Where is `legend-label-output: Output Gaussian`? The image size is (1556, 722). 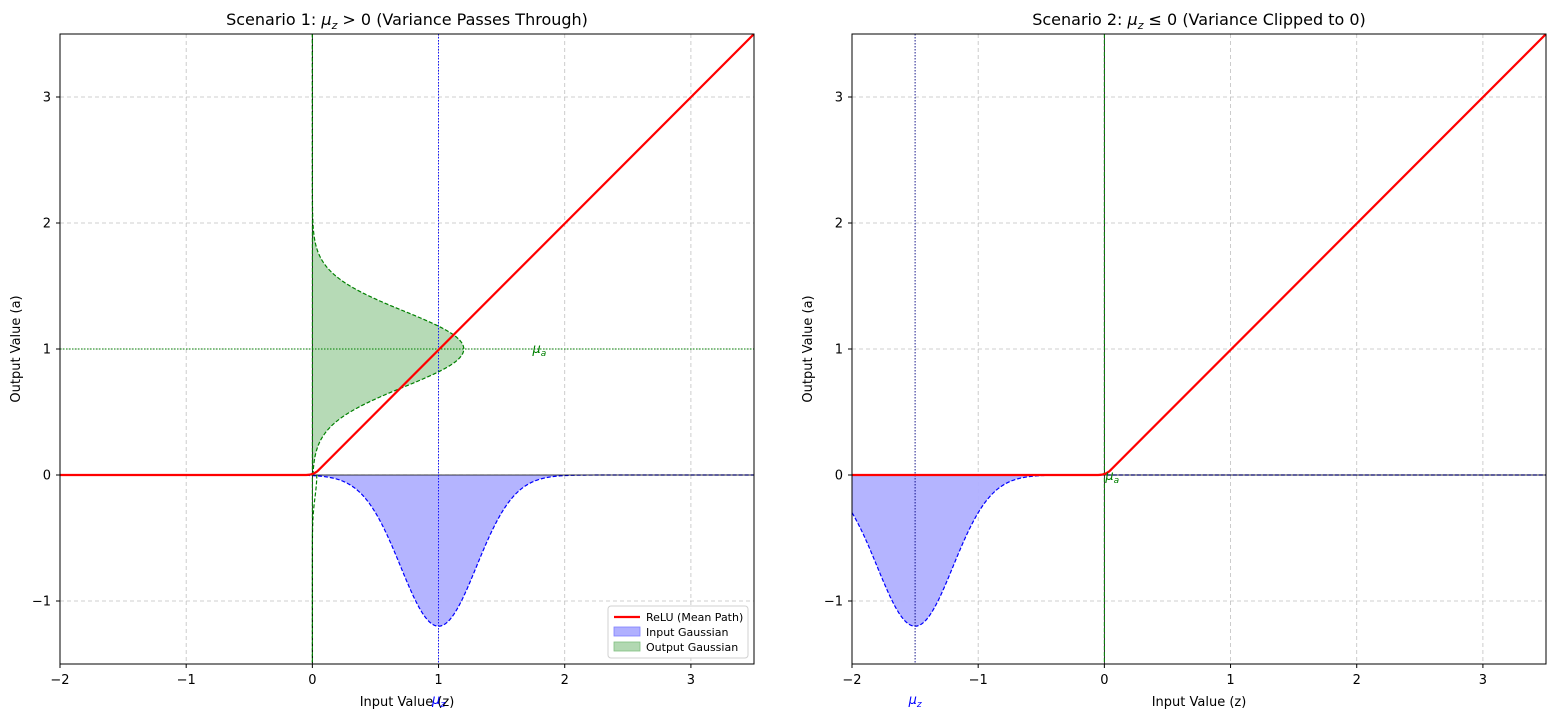 legend-label-output: Output Gaussian is located at coordinates (692, 647).